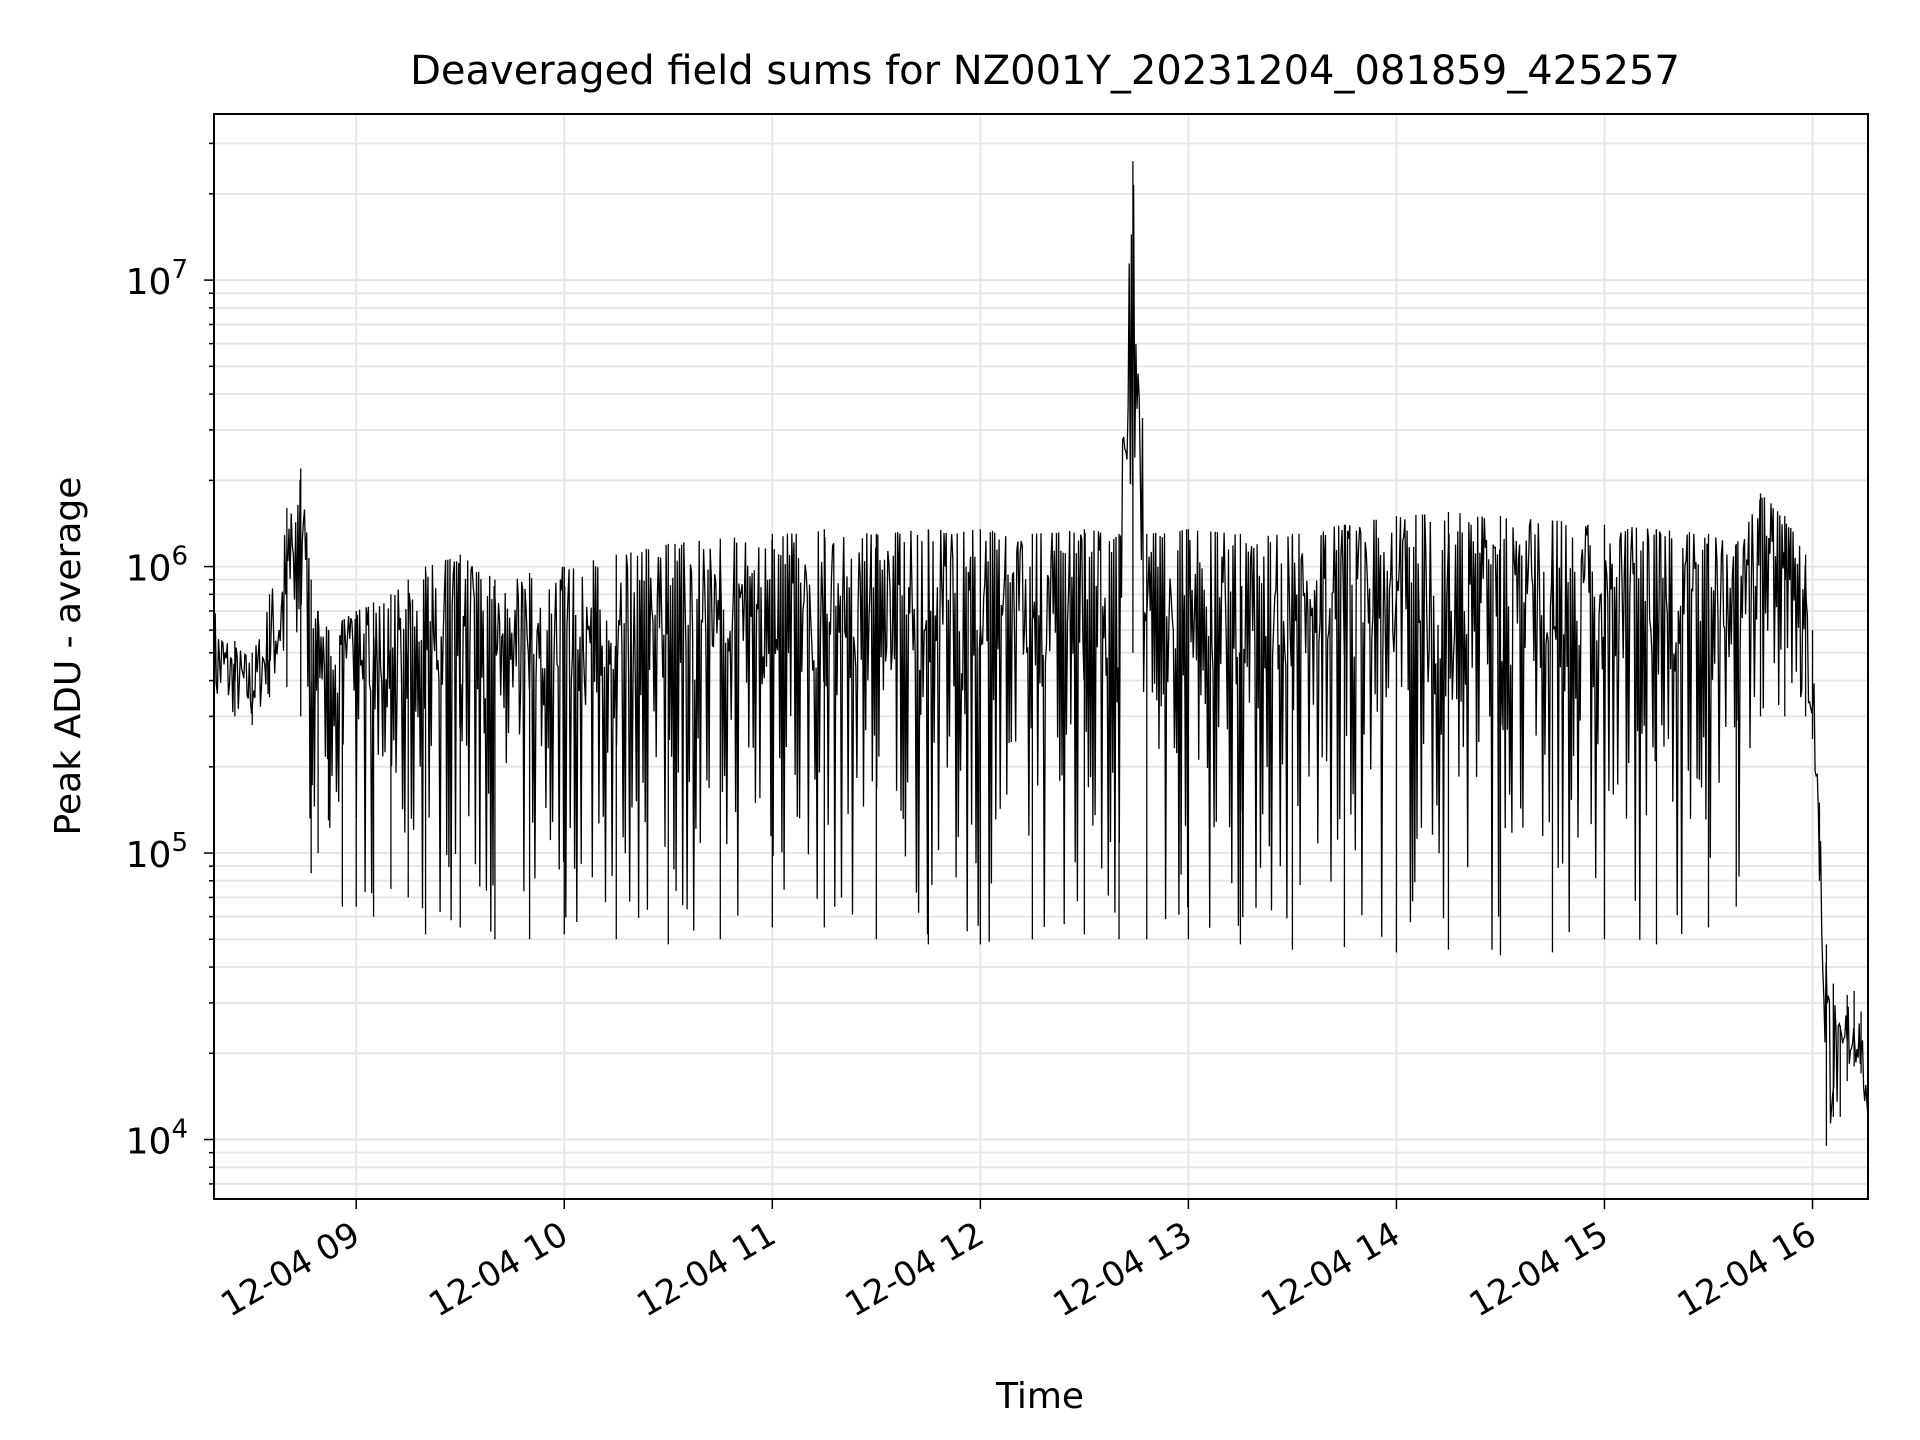  What do you see at coordinates (179, 843) in the screenshot?
I see `y-tick-label-exponent: 5` at bounding box center [179, 843].